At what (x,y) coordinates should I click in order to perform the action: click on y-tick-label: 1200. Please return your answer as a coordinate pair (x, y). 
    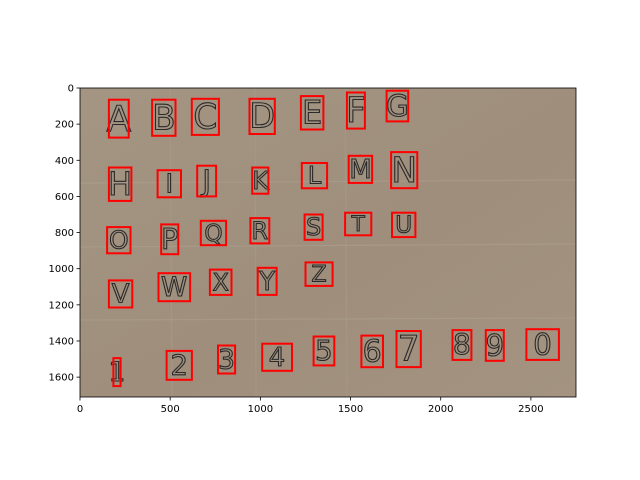
    Looking at the image, I should click on (61, 305).